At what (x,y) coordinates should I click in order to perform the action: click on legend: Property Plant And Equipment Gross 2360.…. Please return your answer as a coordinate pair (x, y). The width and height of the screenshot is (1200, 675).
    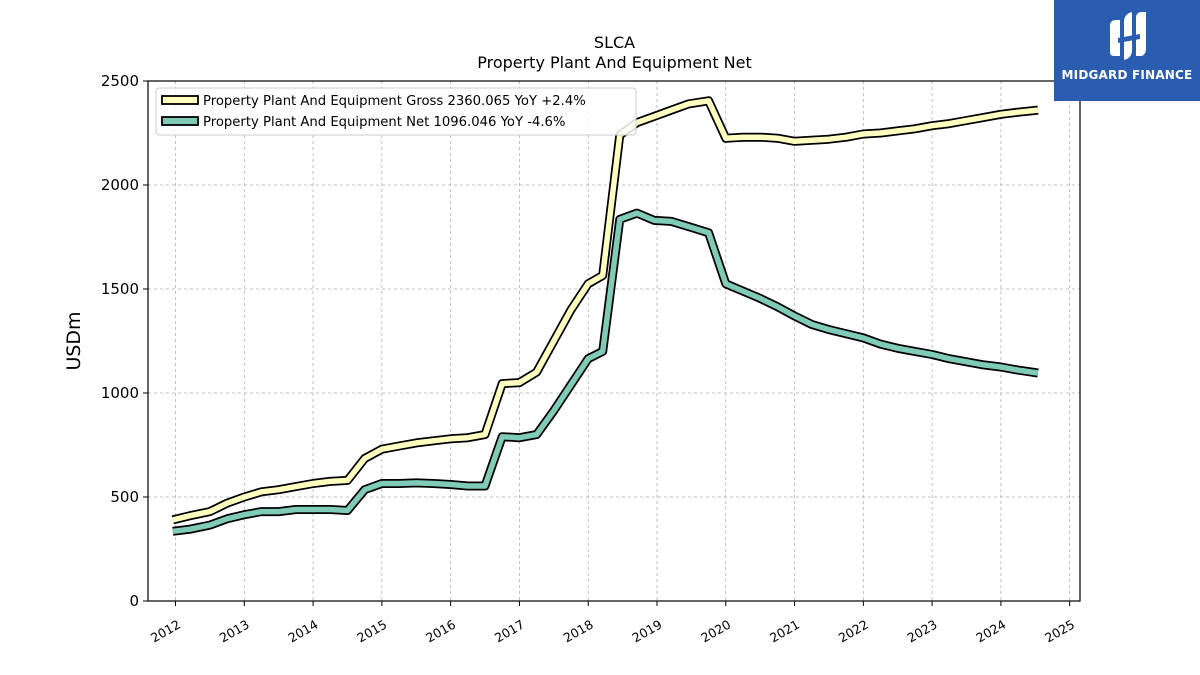
    Looking at the image, I should click on (396, 111).